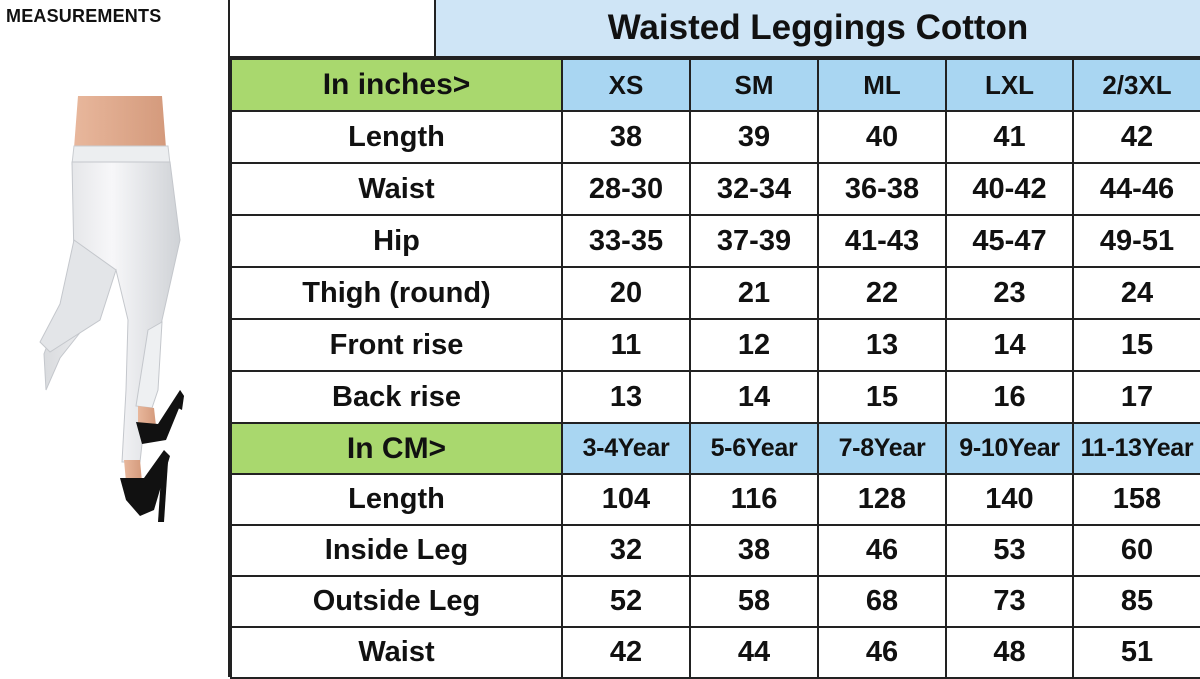 The width and height of the screenshot is (1200, 679). What do you see at coordinates (1009, 85) in the screenshot?
I see `size-header-lxl: LXL` at bounding box center [1009, 85].